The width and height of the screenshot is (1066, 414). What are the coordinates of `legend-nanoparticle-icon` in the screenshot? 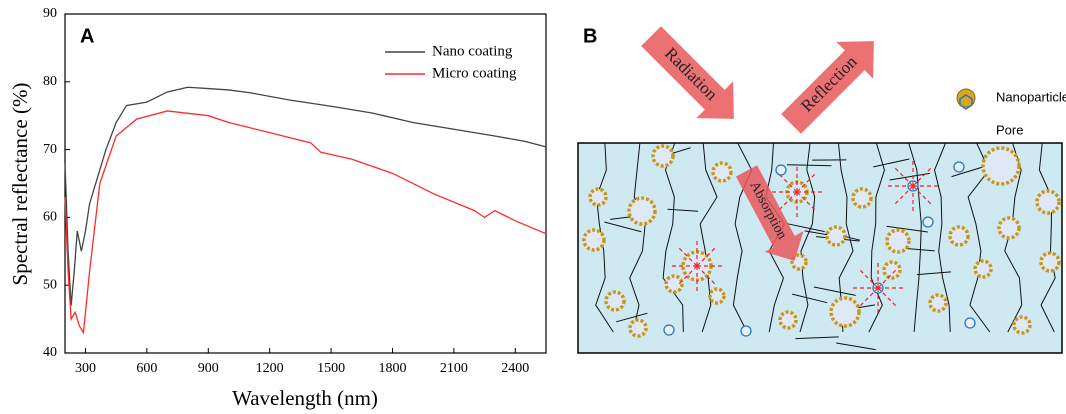 It's located at (966, 98).